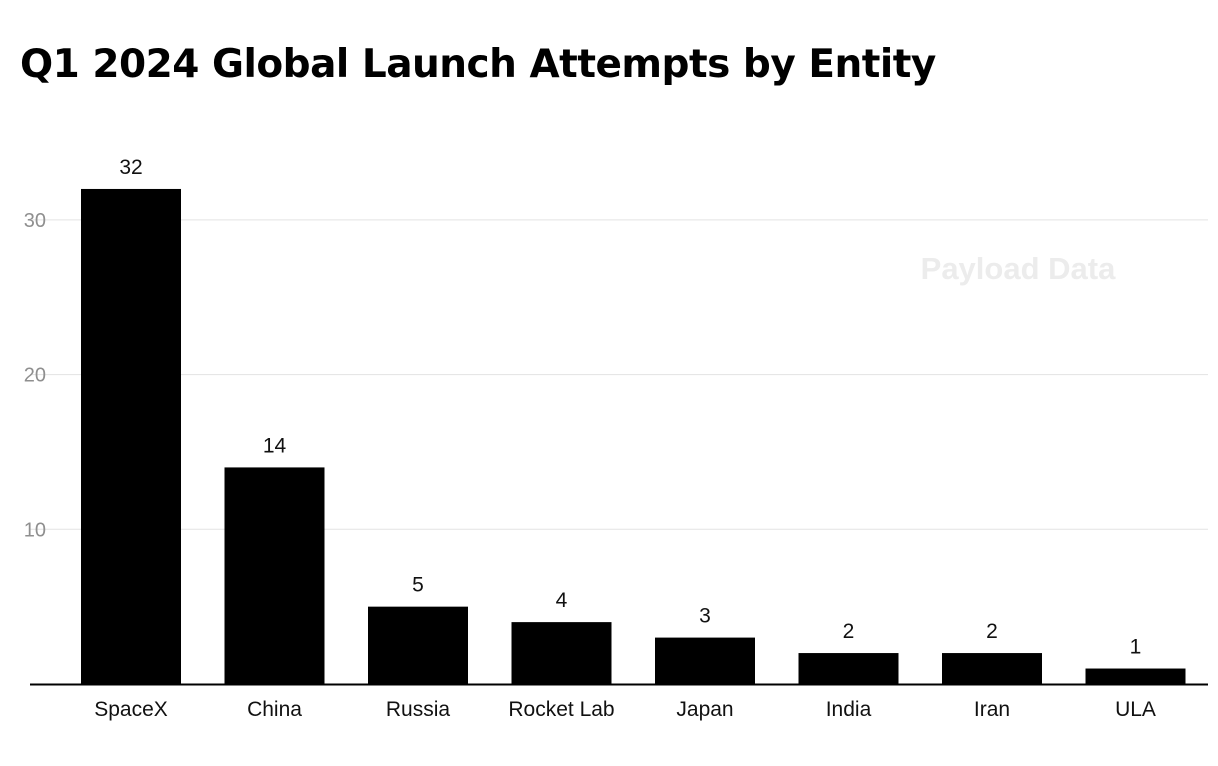 The width and height of the screenshot is (1218, 766). I want to click on x-tick-label: ULA, so click(1135, 709).